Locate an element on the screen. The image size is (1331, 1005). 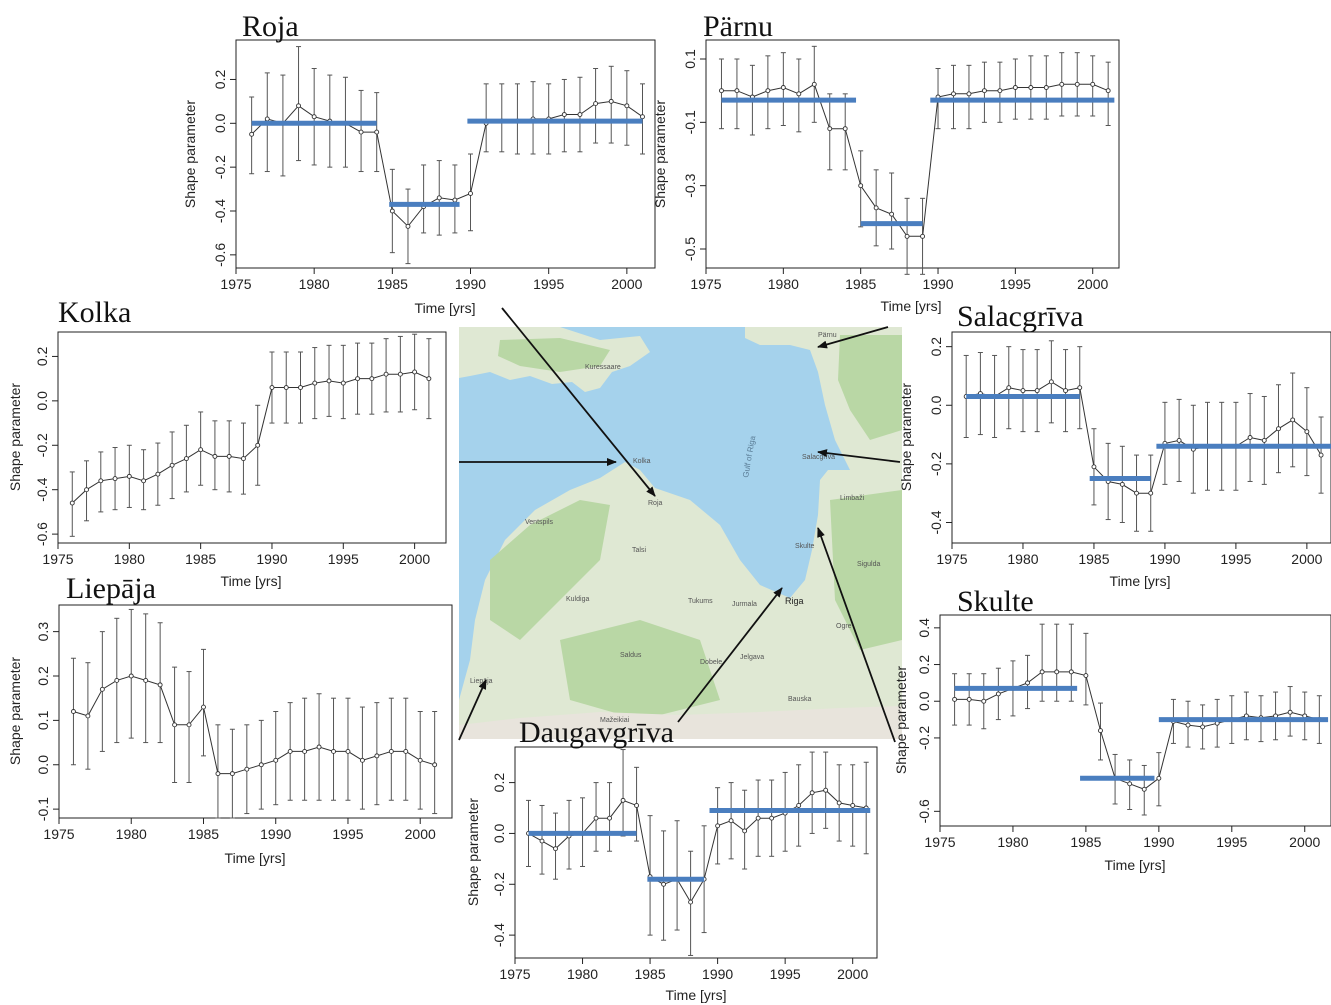
map-label-jelgava: Jelgava is located at coordinates (752, 657).